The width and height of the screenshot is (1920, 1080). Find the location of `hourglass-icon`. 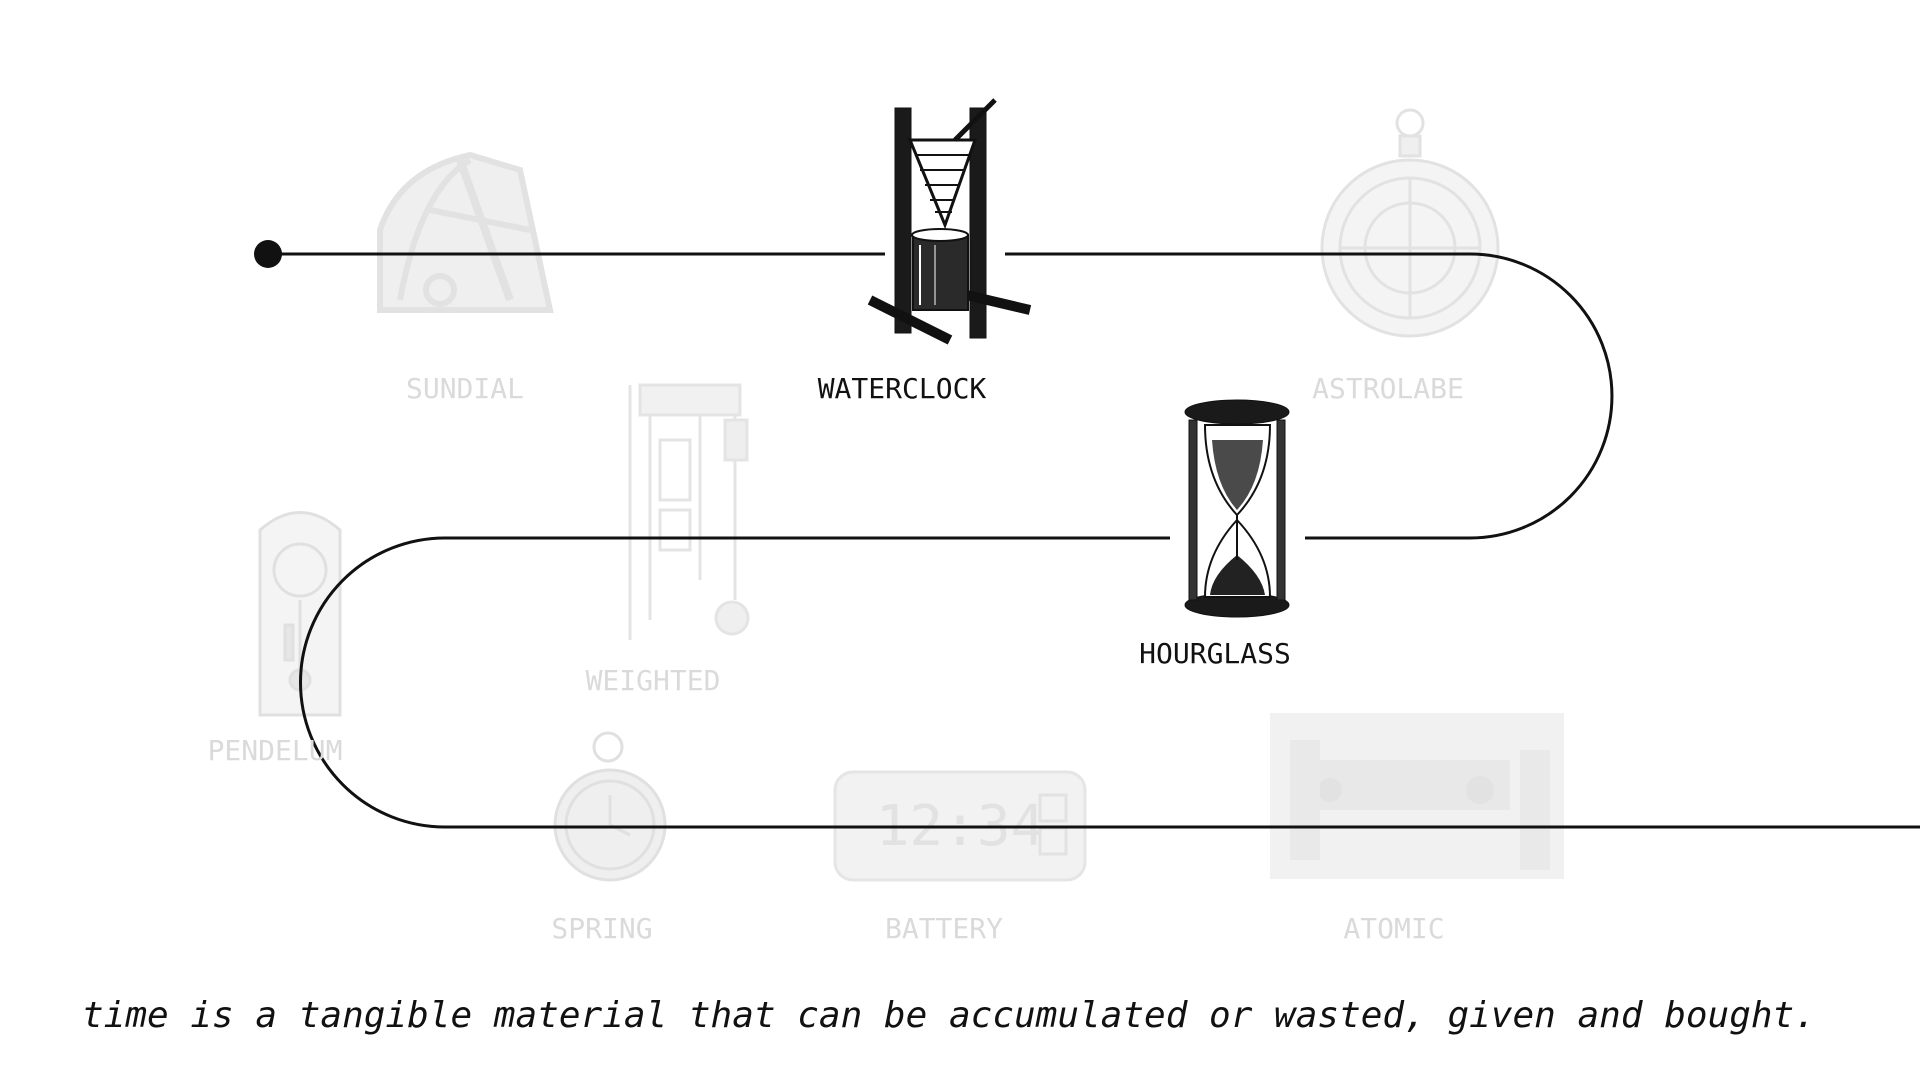

hourglass-icon is located at coordinates (1237, 508).